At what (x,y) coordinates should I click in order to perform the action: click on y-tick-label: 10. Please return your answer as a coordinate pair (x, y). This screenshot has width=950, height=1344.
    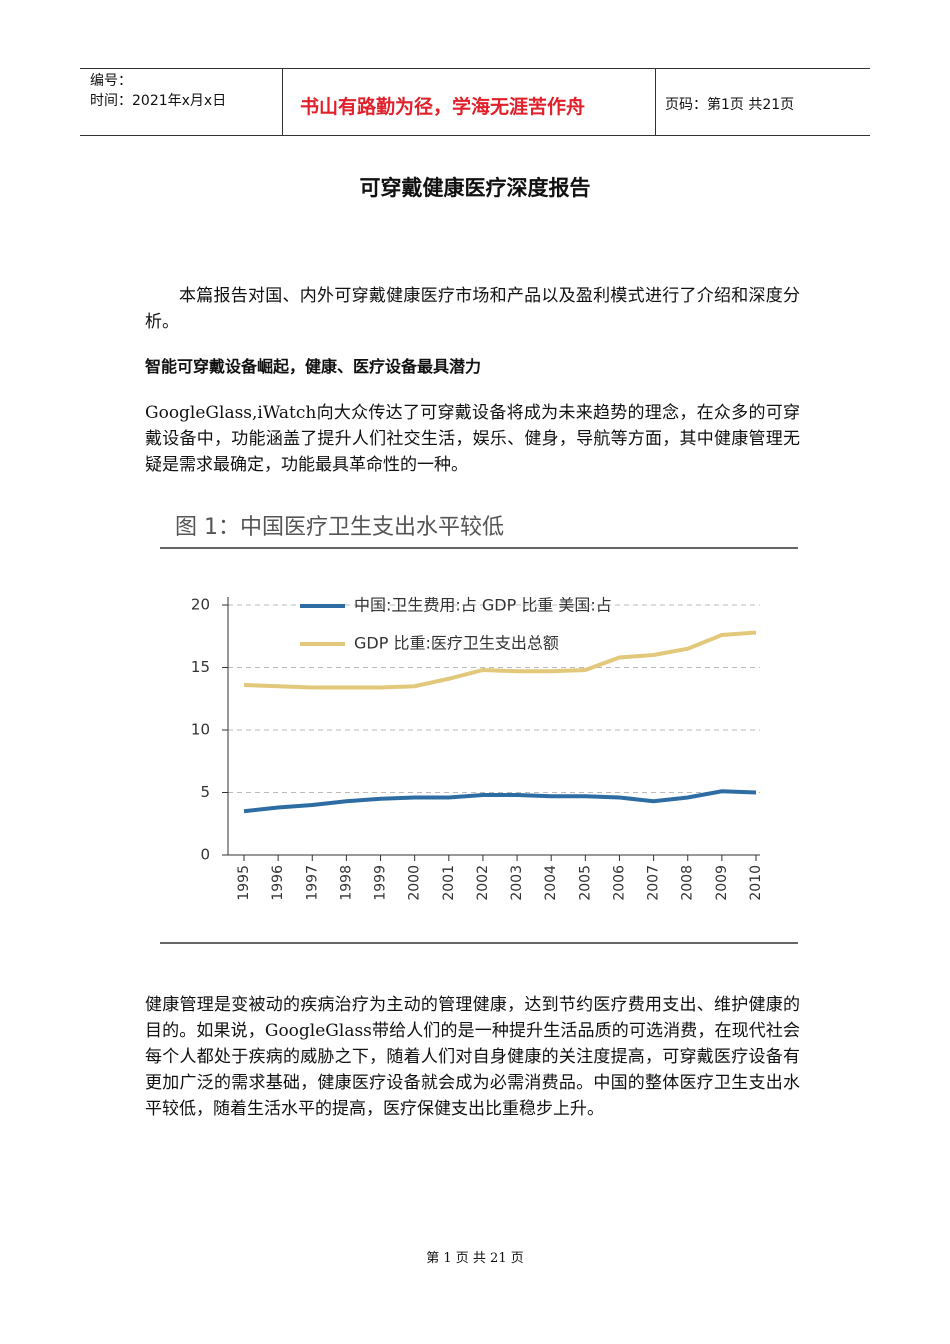
    Looking at the image, I should click on (200, 730).